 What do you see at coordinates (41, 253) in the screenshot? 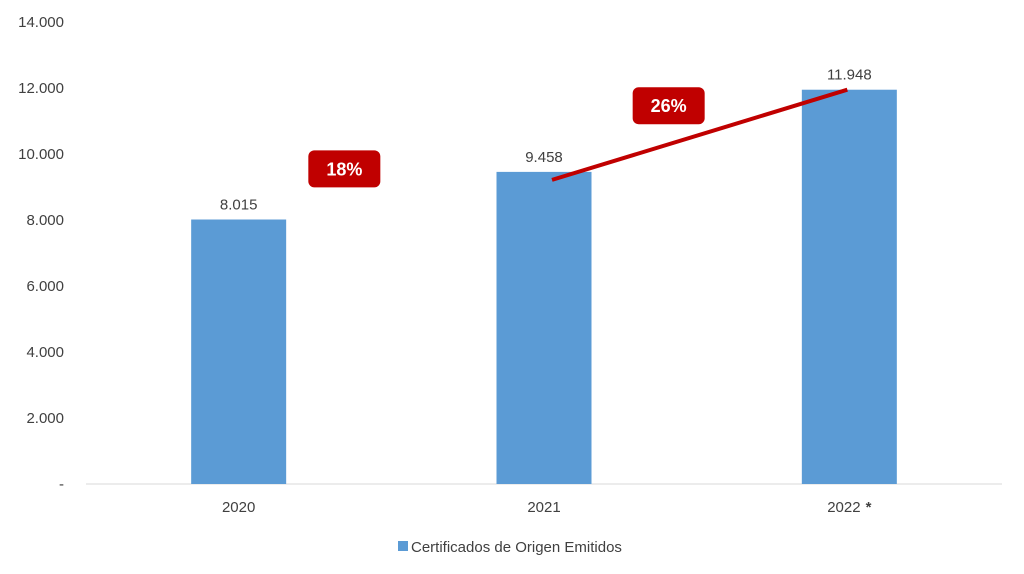
I see `y-axis: - 2.000 4.000 6.000 8.000 10.000 12.000 14.000` at bounding box center [41, 253].